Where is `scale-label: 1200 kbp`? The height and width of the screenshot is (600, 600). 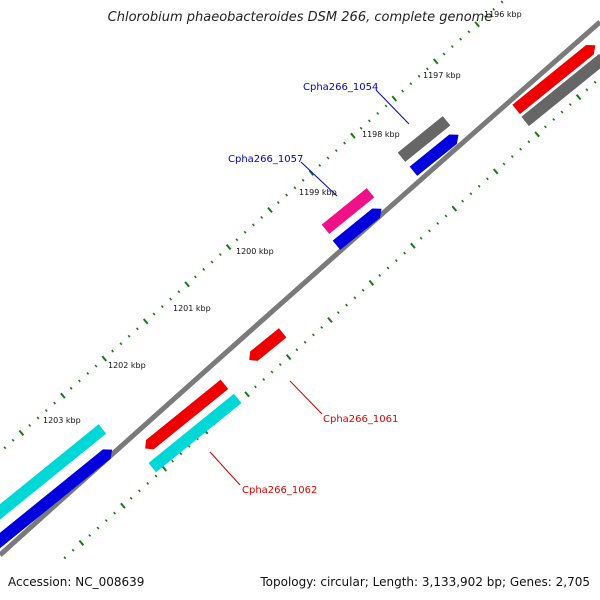 scale-label: 1200 kbp is located at coordinates (255, 251).